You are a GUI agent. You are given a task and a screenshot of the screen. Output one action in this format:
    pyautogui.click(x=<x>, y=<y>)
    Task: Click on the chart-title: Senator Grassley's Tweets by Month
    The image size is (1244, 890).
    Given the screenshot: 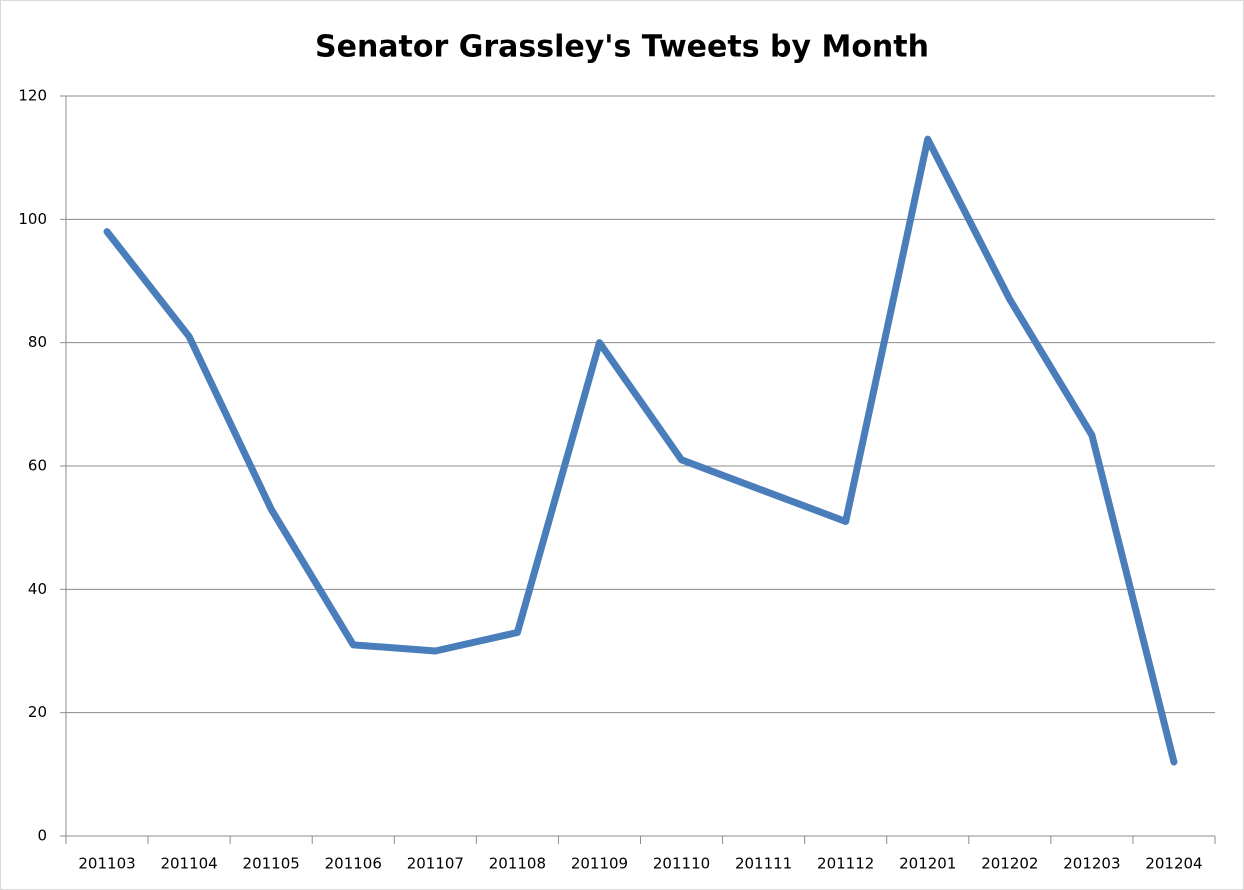 What is the action you would take?
    pyautogui.click(x=622, y=47)
    